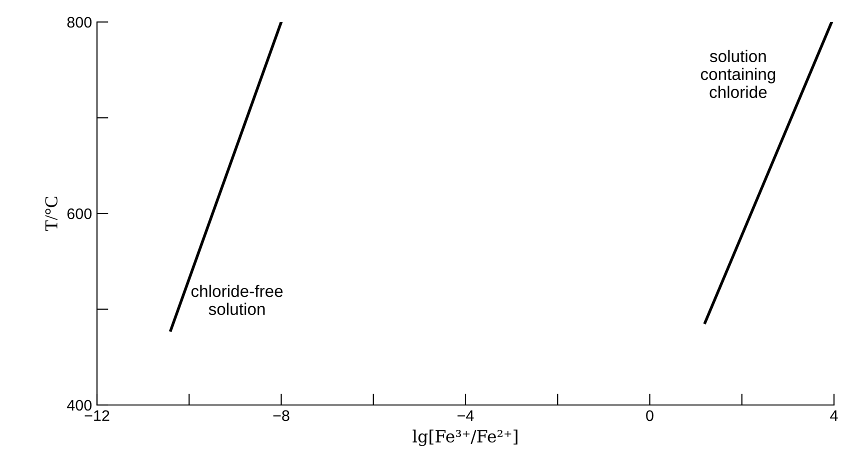 The image size is (848, 471). Describe the element at coordinates (97, 415) in the screenshot. I see `x-tick-label: −12` at that location.